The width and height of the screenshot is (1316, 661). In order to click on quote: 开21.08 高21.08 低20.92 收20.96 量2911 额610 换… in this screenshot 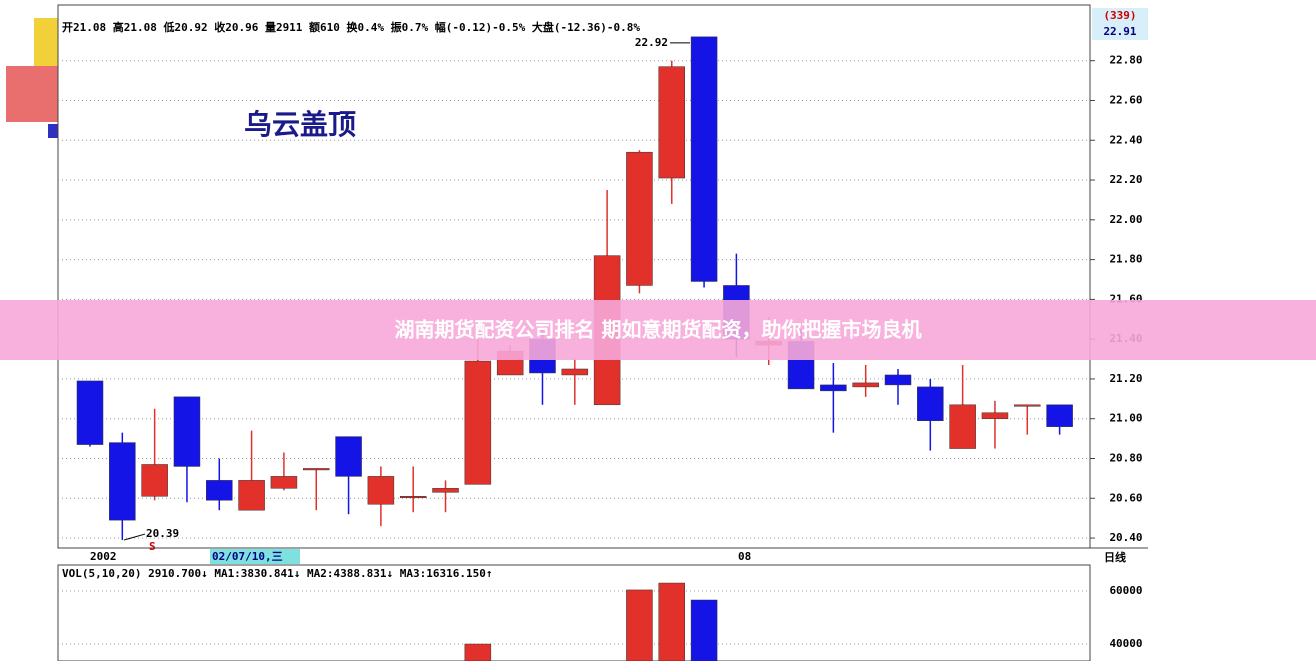, I will do `click(351, 27)`.